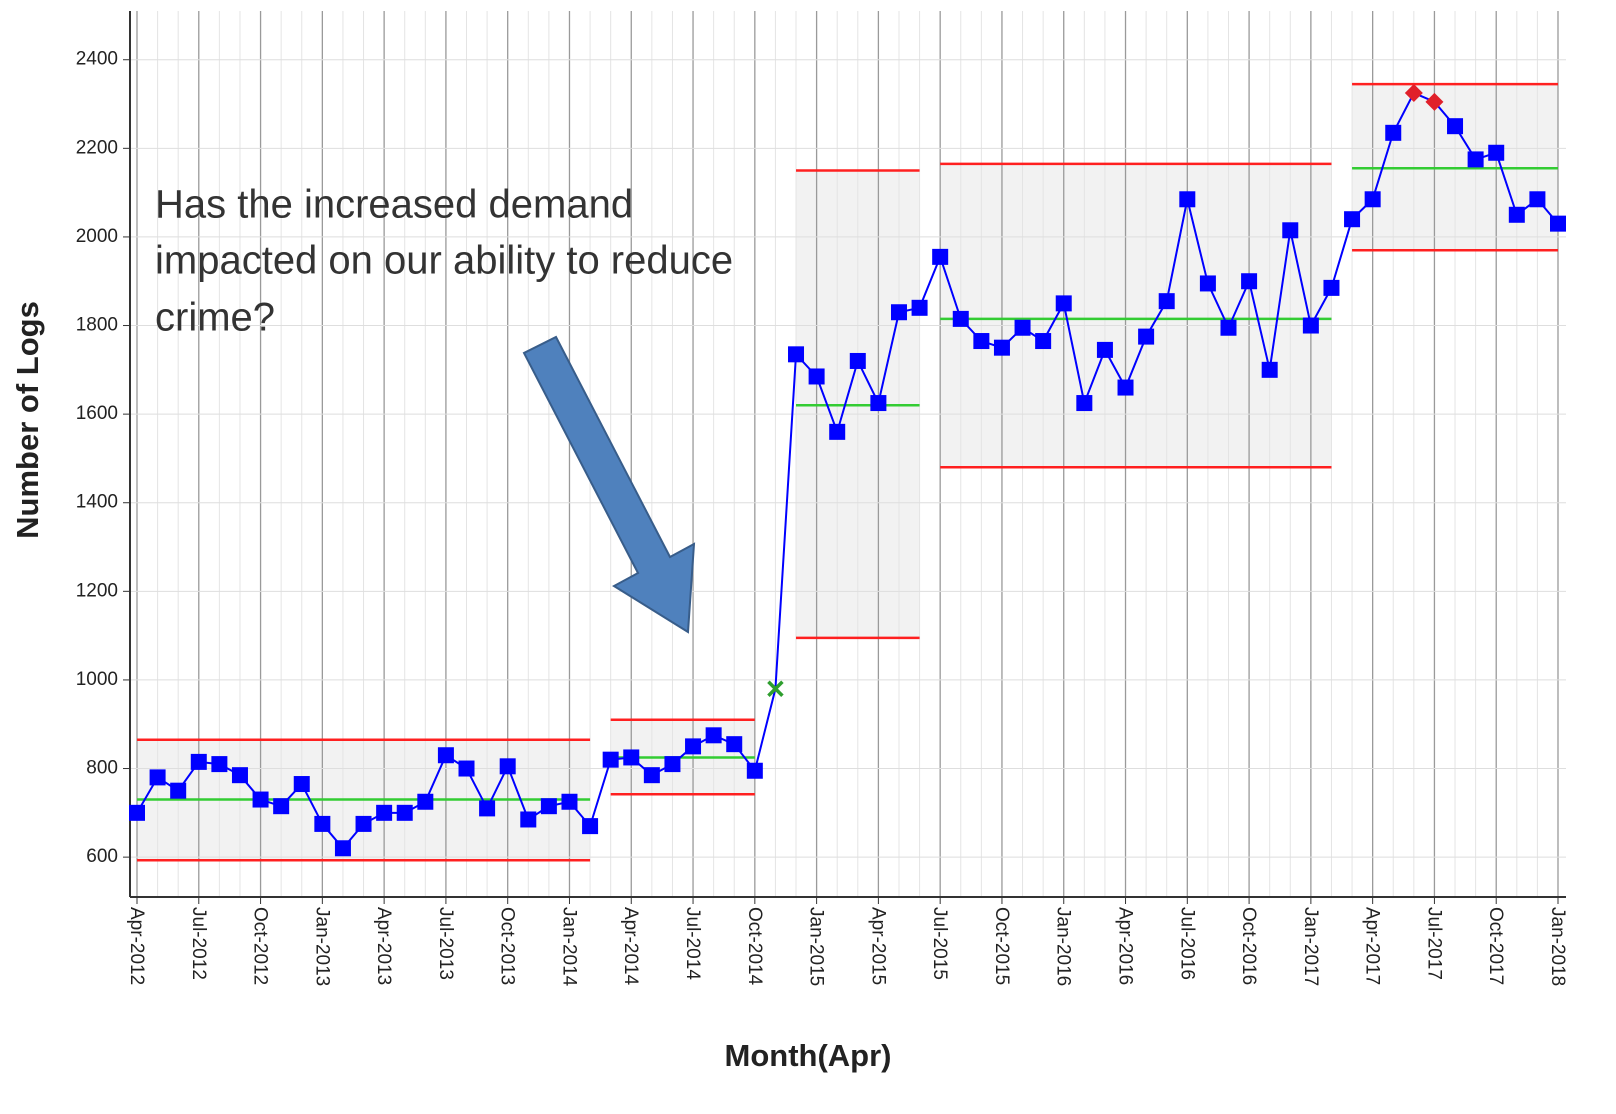  I want to click on x-tick-label: Jan-2018, so click(1557, 946).